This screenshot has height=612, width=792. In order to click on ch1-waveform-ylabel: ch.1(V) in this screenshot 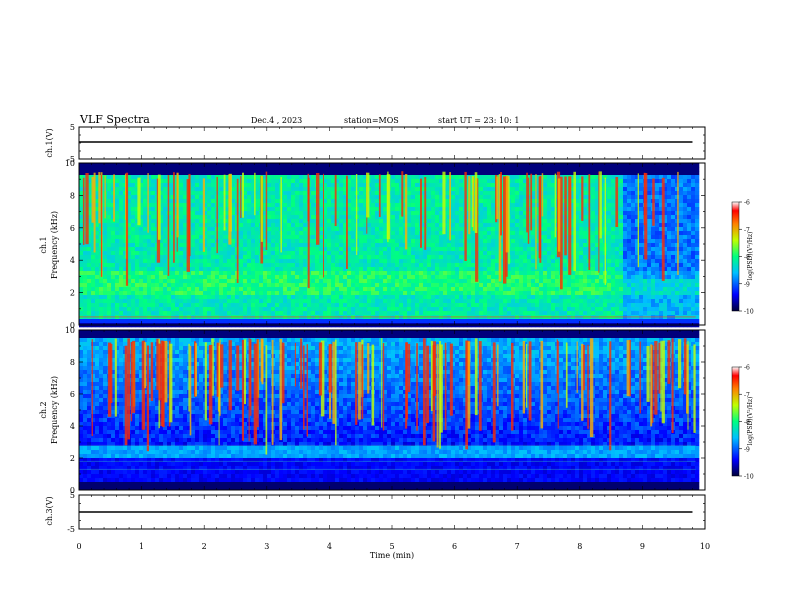, I will do `click(49, 142)`.